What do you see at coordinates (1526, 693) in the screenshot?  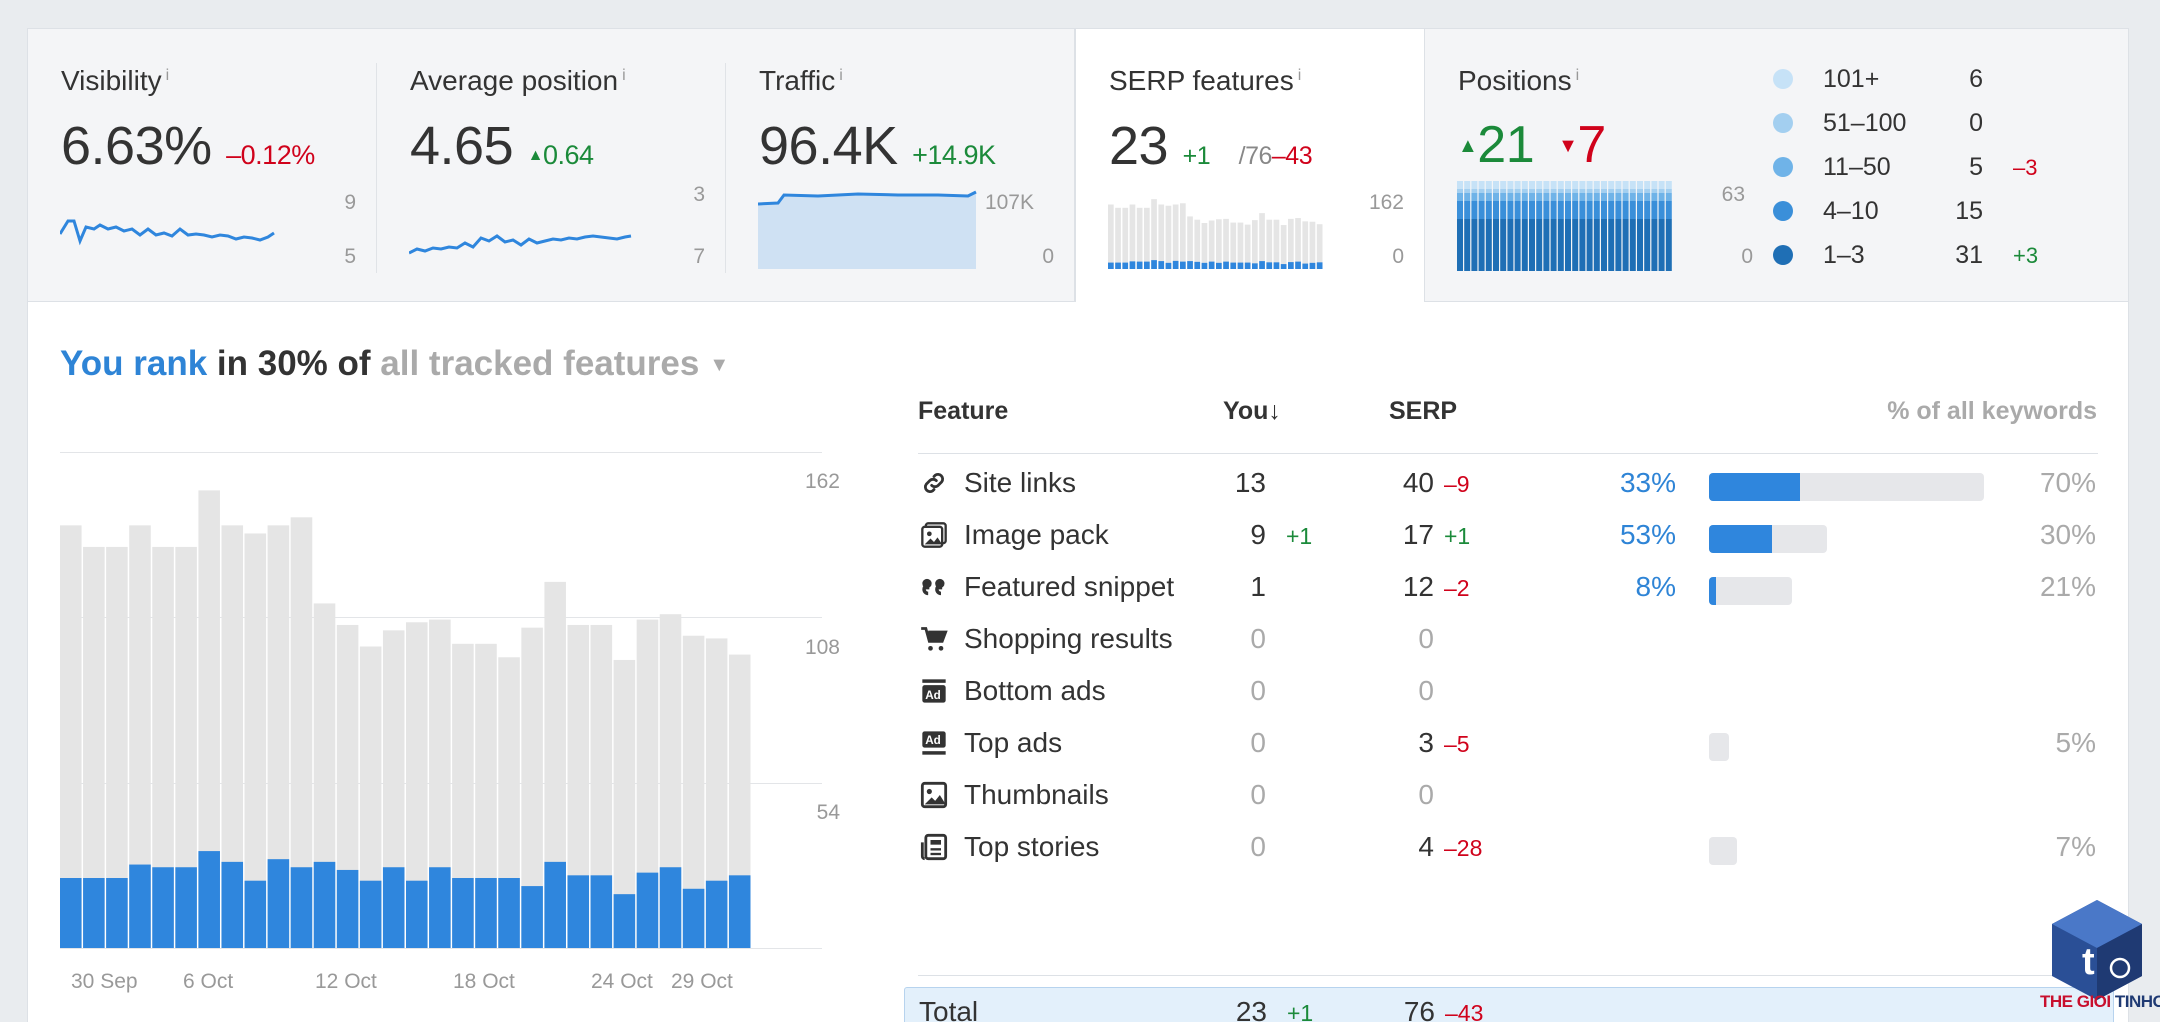 I see `table-row: Ad Bottom ads 0 0` at bounding box center [1526, 693].